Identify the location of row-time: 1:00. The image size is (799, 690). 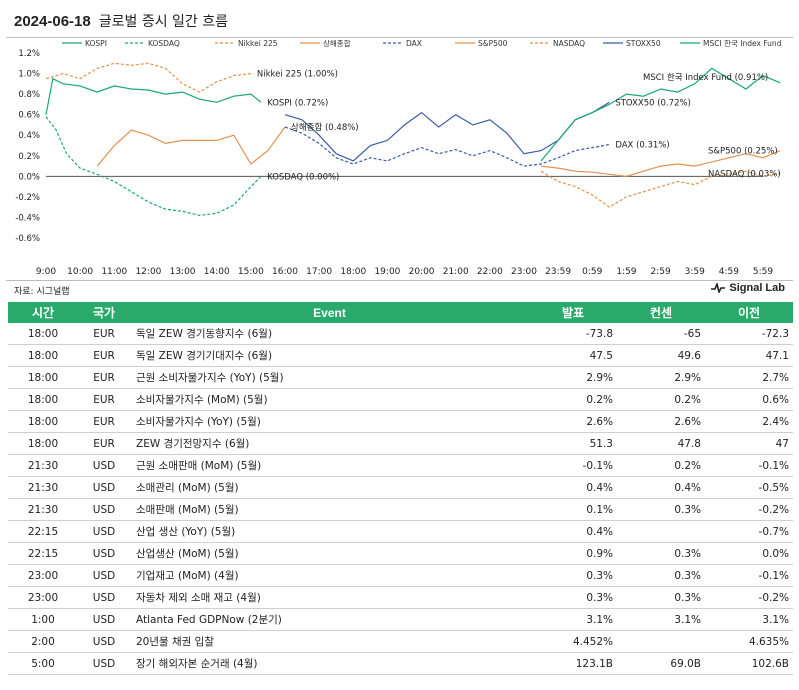
(43, 619).